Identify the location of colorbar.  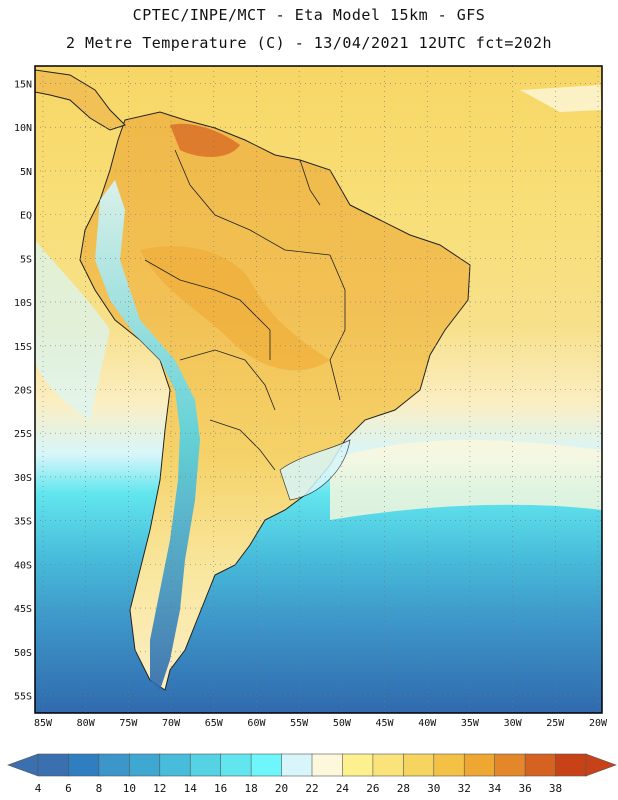
(312, 765).